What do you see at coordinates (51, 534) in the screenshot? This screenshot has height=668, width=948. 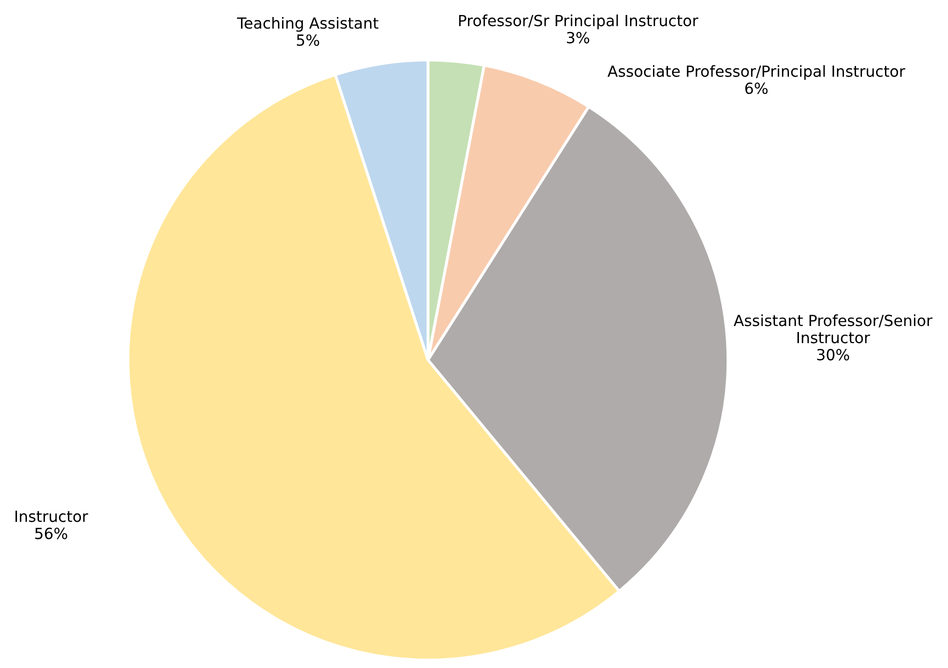 I see `data-label: 56%` at bounding box center [51, 534].